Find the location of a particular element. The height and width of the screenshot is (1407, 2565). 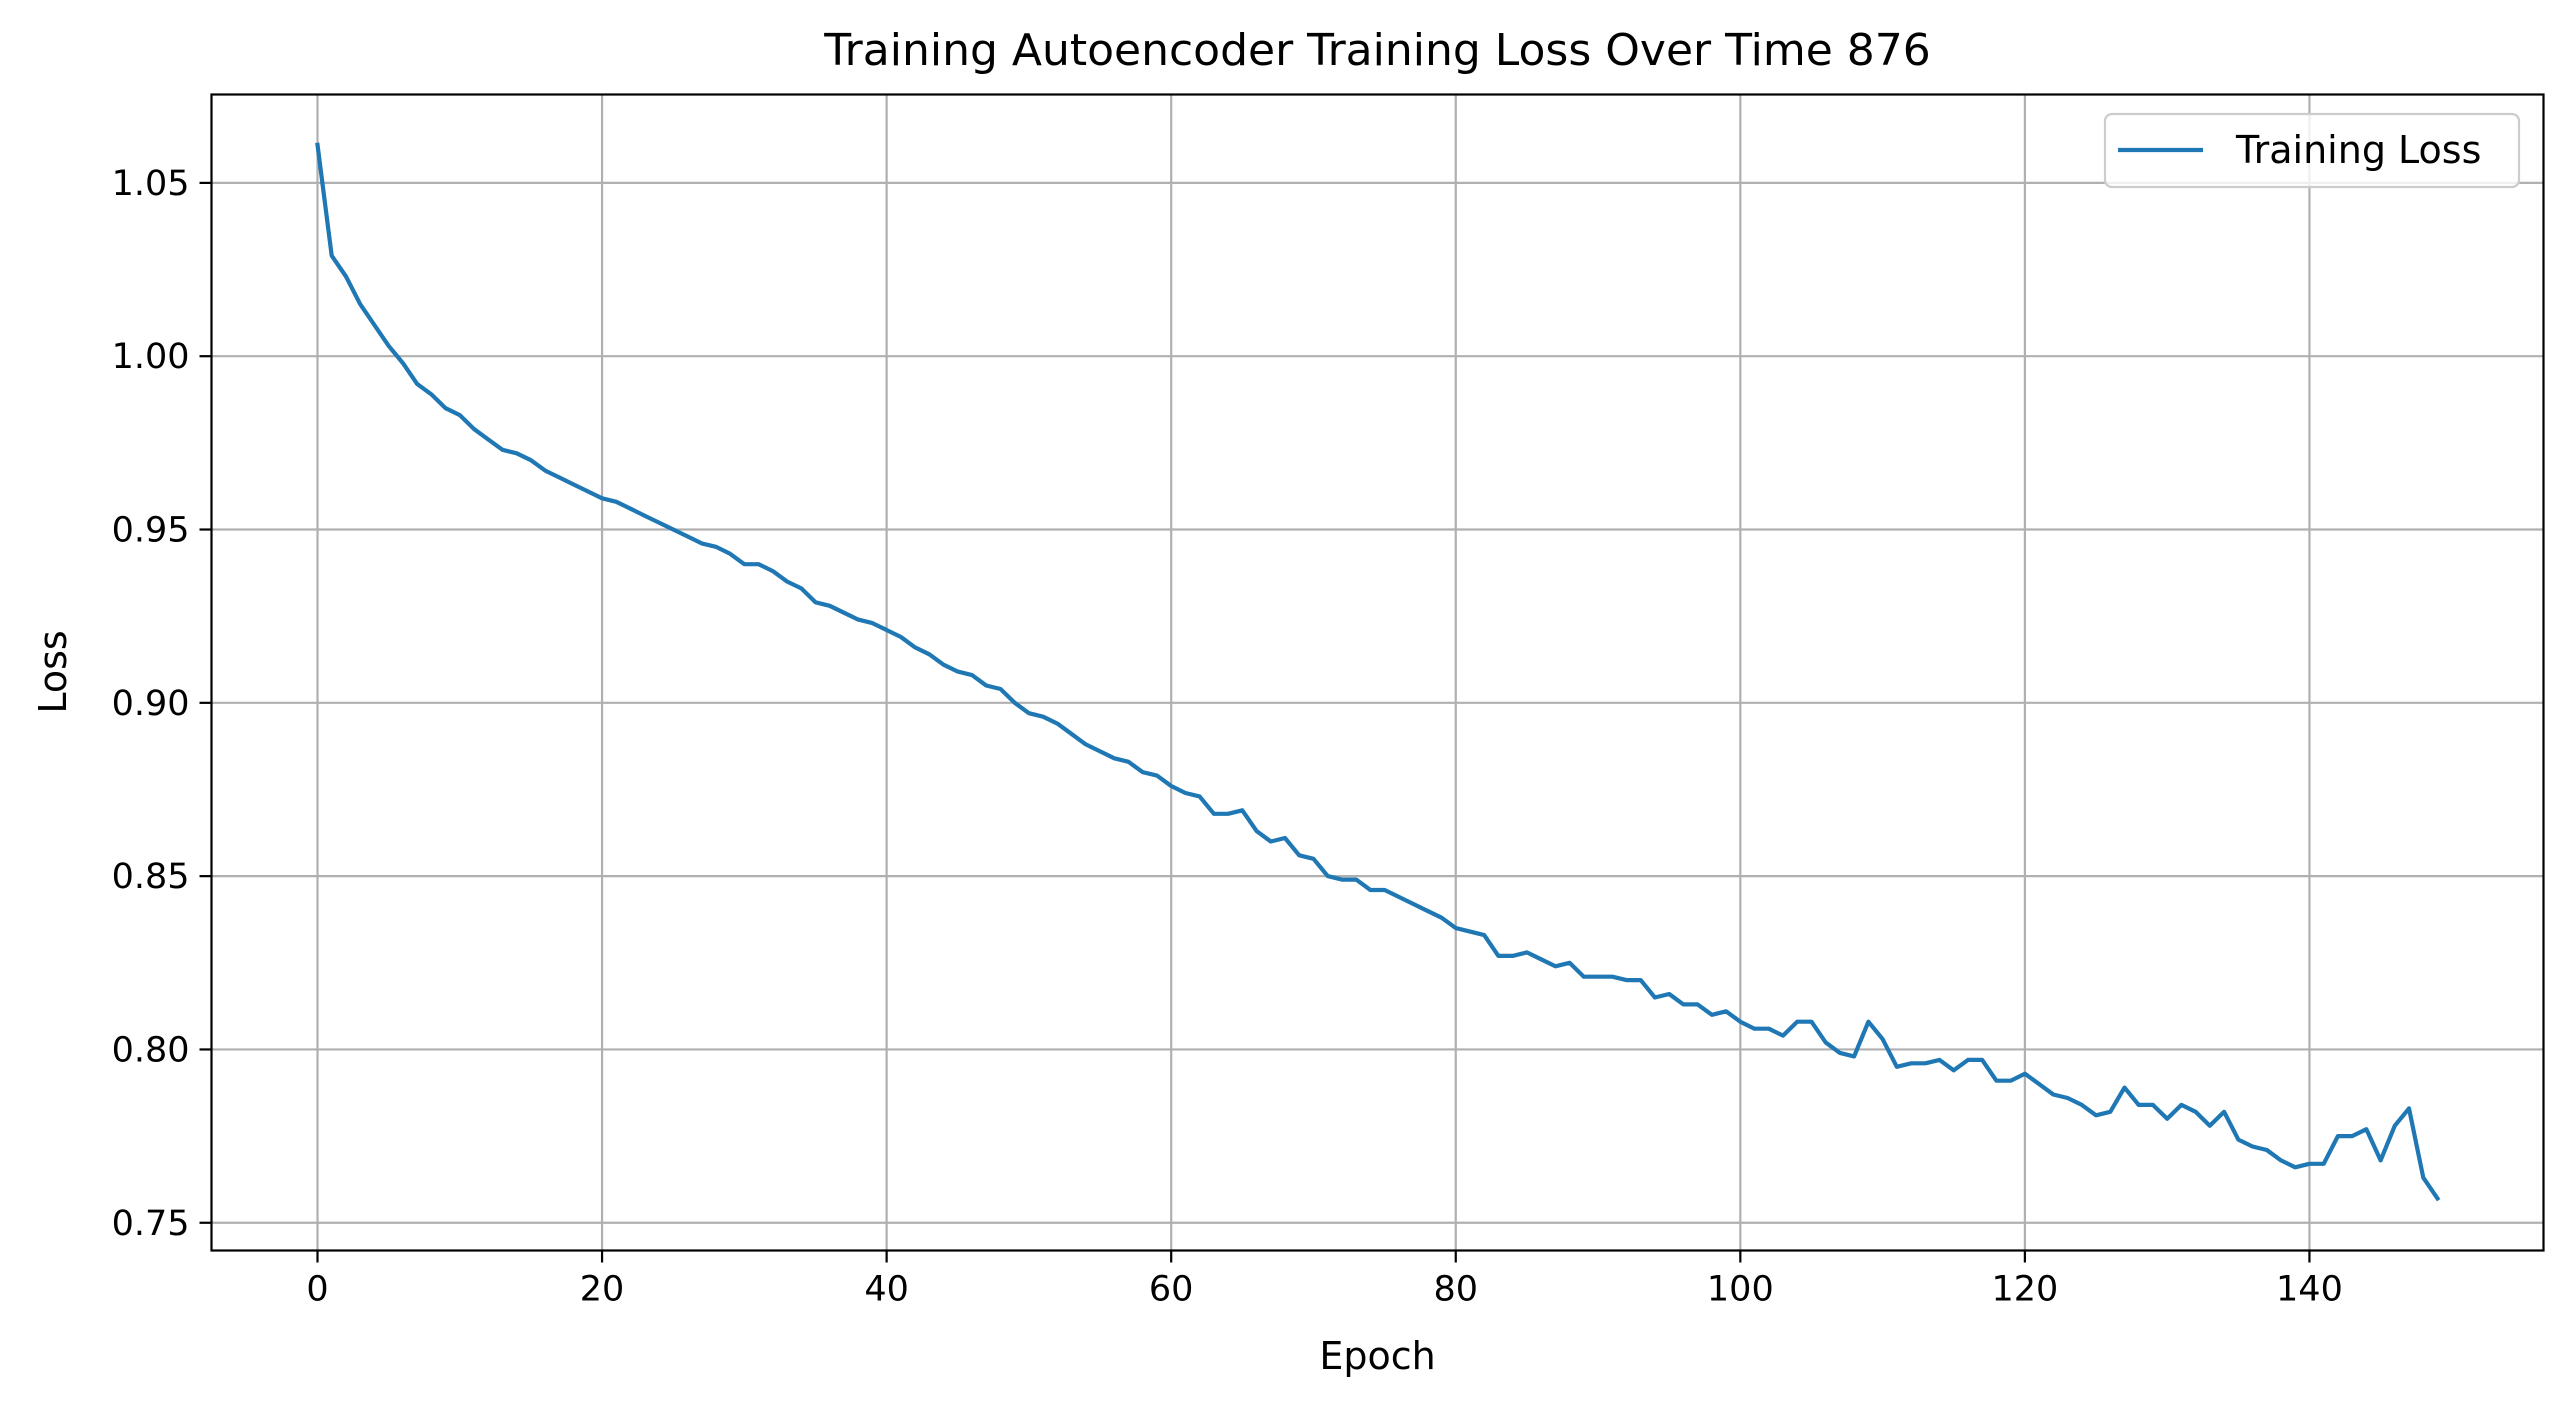

y-axis-label: Loss is located at coordinates (53, 671).